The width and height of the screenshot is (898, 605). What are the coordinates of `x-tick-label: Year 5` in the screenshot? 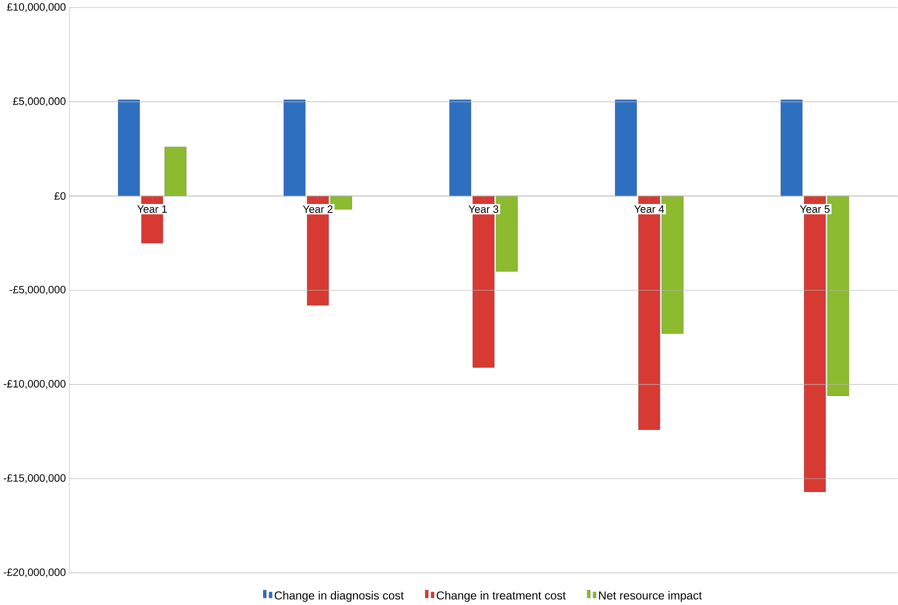 It's located at (815, 209).